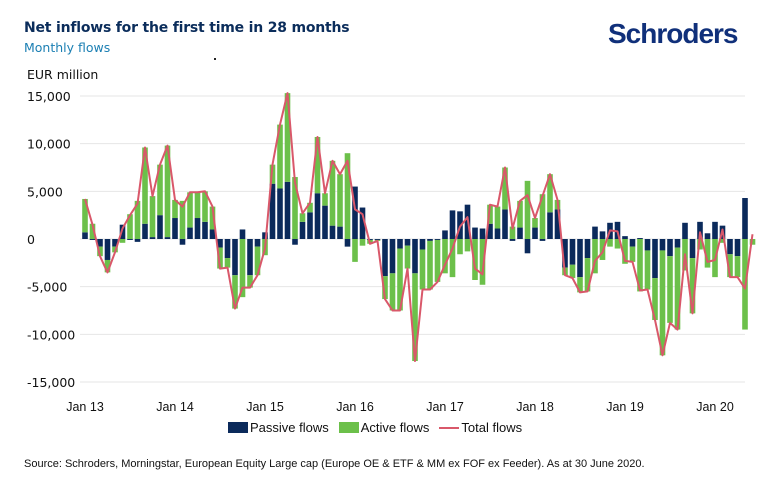  I want to click on chart-legend: Passive flows Active flows Total flows, so click(380, 427).